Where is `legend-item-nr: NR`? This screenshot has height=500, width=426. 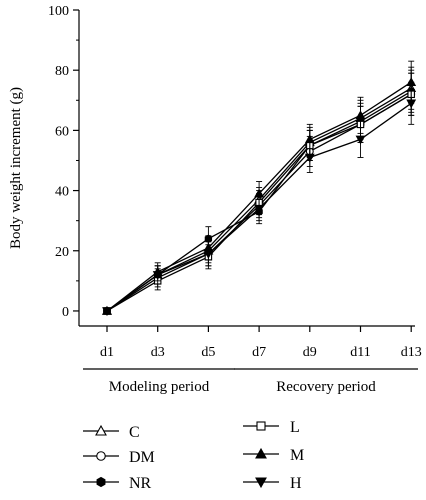
legend-item-nr: NR is located at coordinates (117, 483).